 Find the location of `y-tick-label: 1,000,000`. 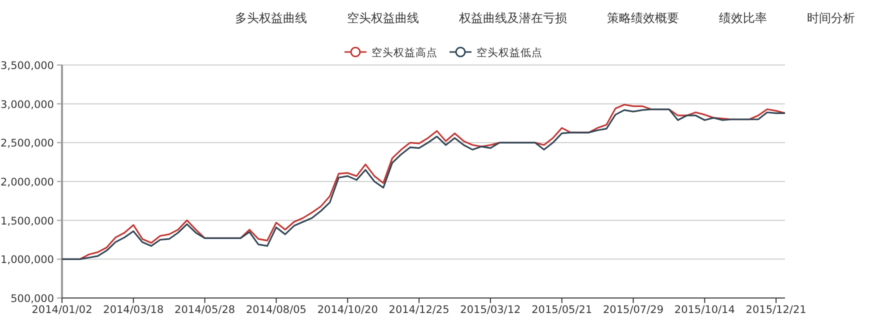

y-tick-label: 1,000,000 is located at coordinates (27, 260).